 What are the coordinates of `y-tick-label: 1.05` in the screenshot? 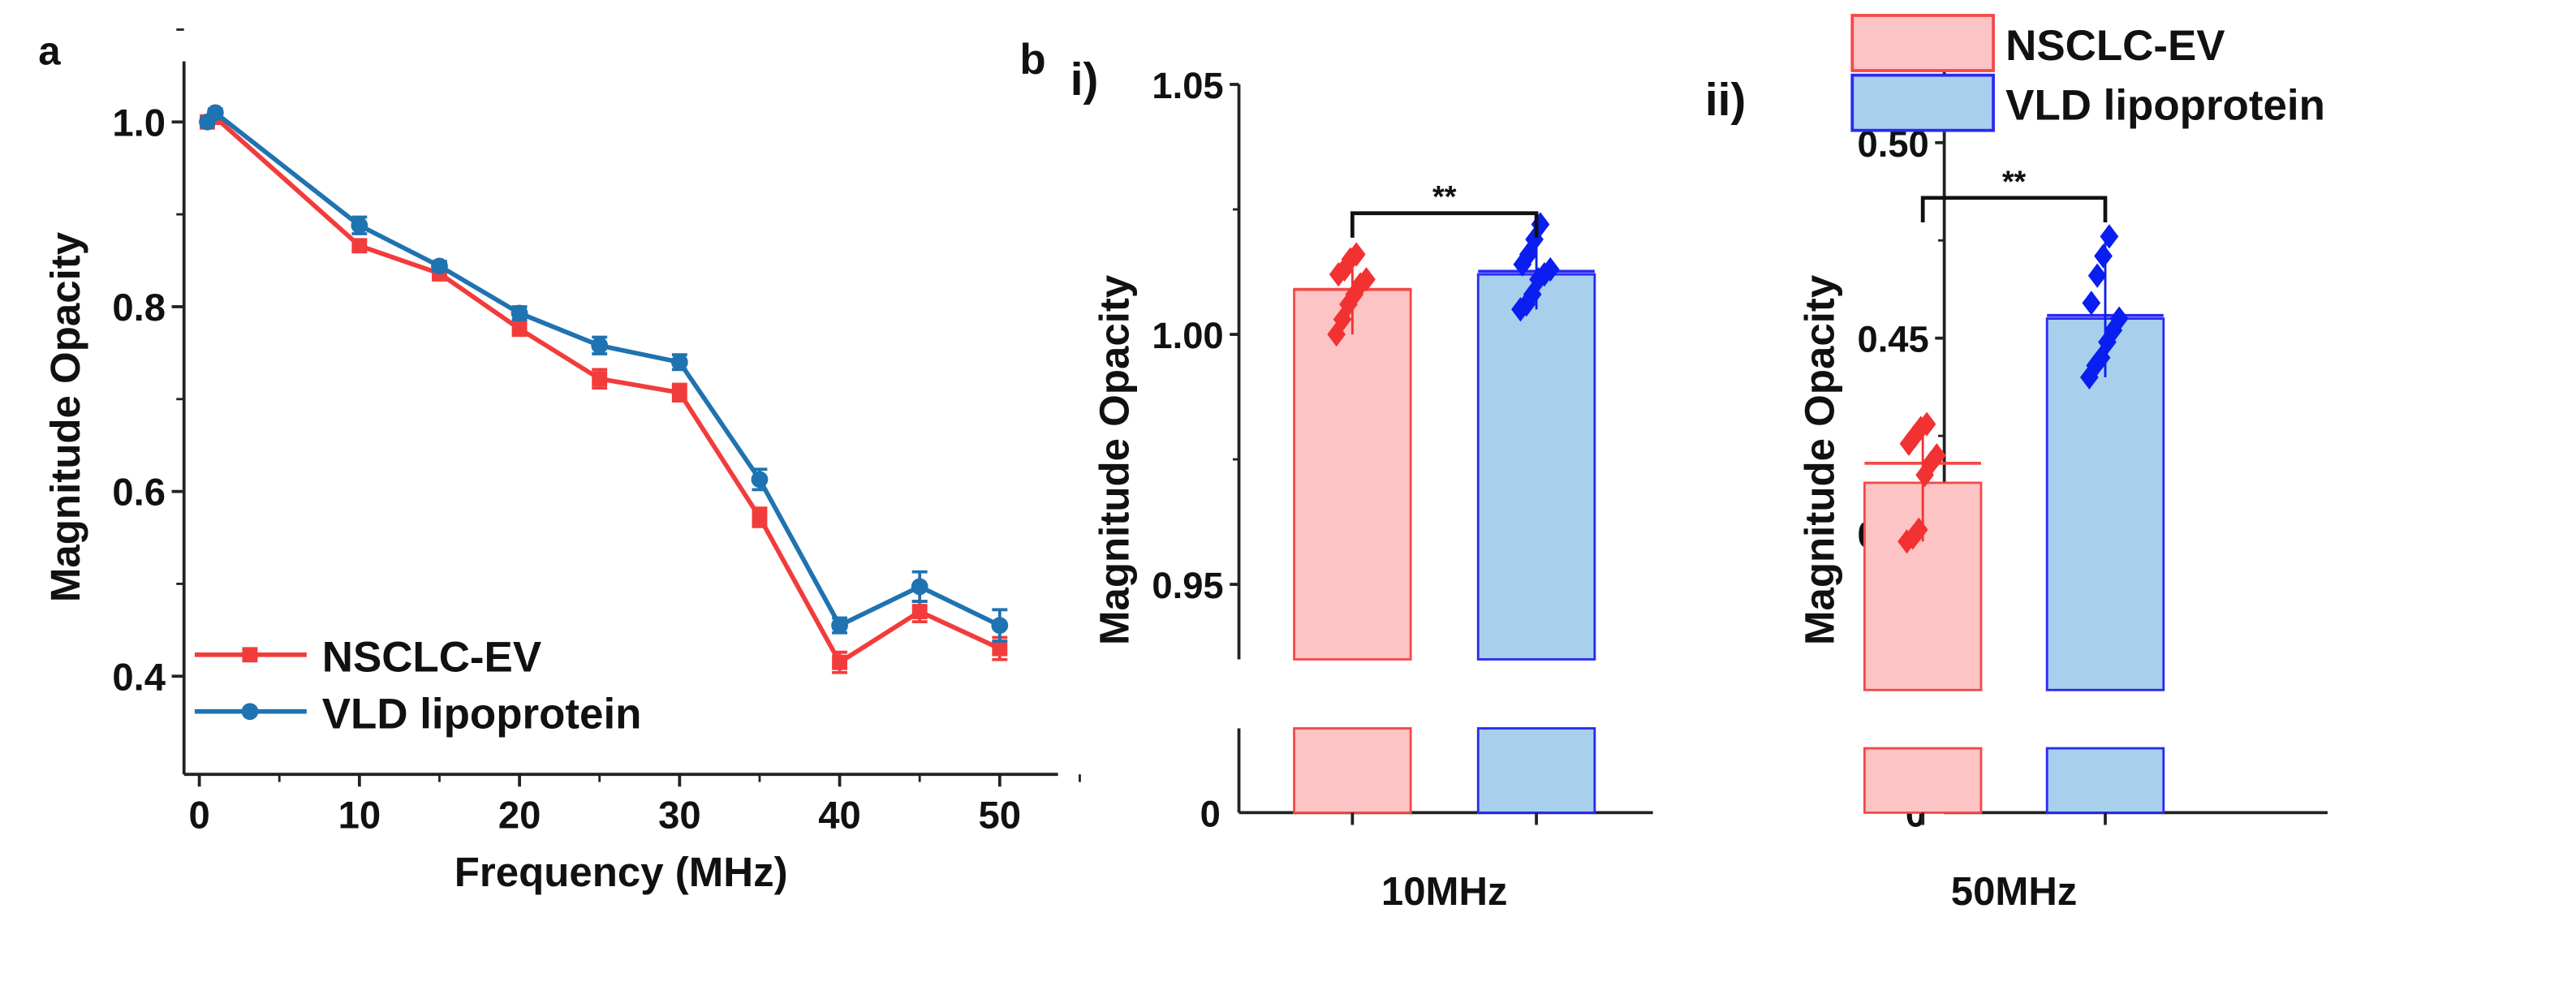 It's located at (1187, 85).